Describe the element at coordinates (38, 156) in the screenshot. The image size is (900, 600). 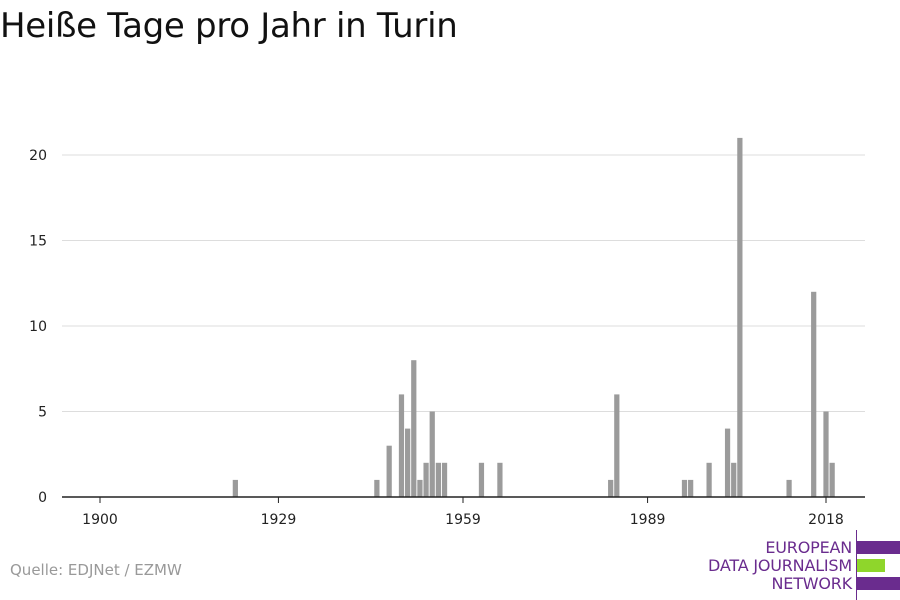
I see `y-tick-label: 20` at that location.